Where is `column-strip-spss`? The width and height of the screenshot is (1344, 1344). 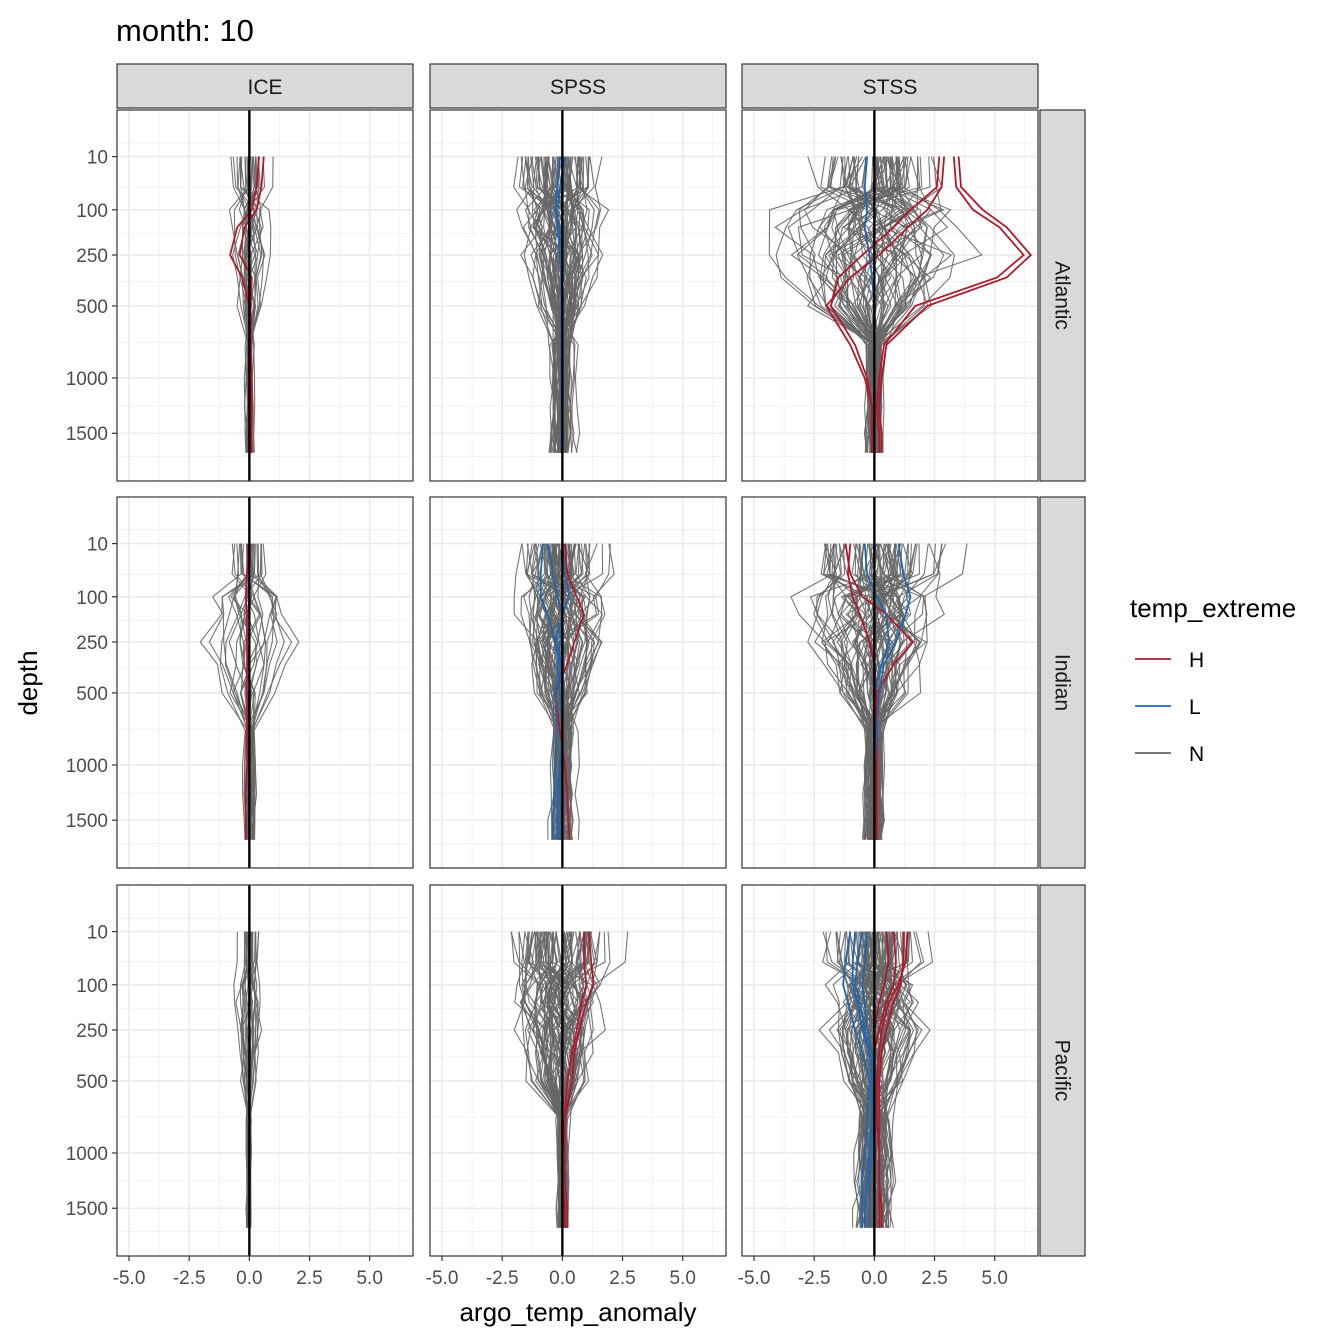 column-strip-spss is located at coordinates (578, 86).